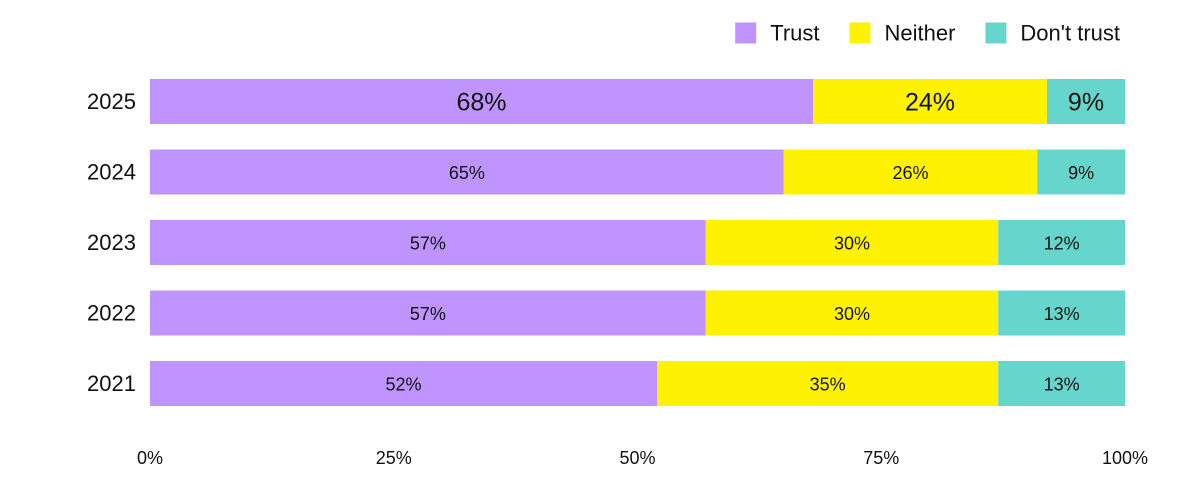 This screenshot has width=1204, height=490. I want to click on legend-label: Trust, so click(794, 33).